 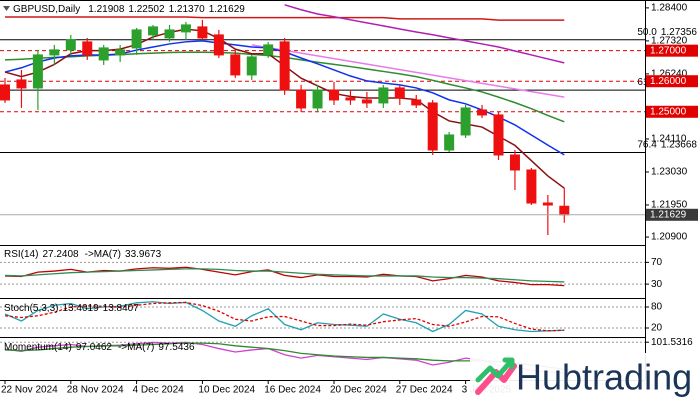 What do you see at coordinates (657, 328) in the screenshot?
I see `y-tick-label: 20` at bounding box center [657, 328].